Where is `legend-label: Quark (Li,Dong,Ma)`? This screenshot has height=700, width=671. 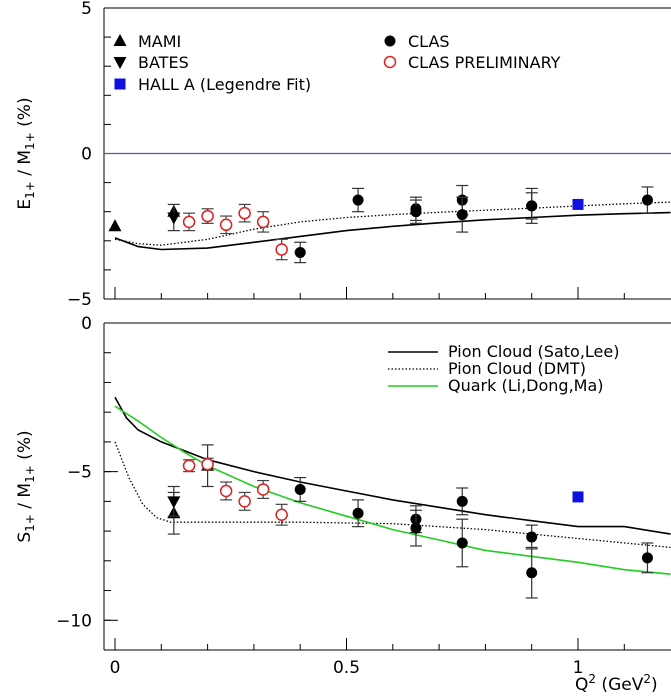
legend-label: Quark (Li,Dong,Ma) is located at coordinates (526, 385).